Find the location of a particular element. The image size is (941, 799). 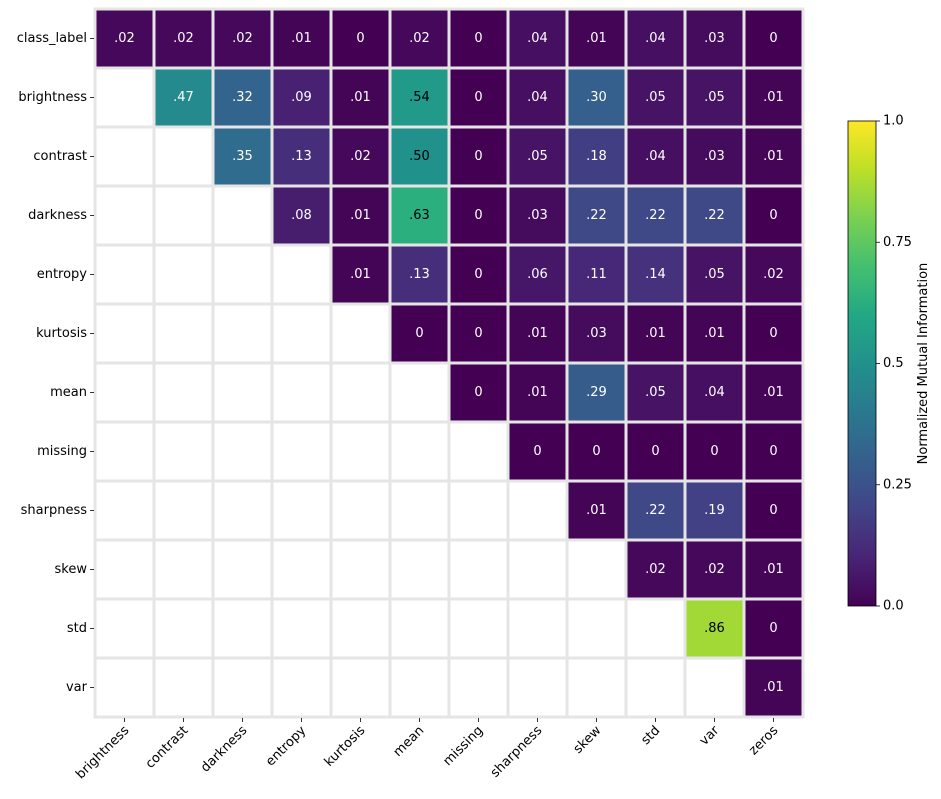

cell-value-label: .04 is located at coordinates (655, 156).